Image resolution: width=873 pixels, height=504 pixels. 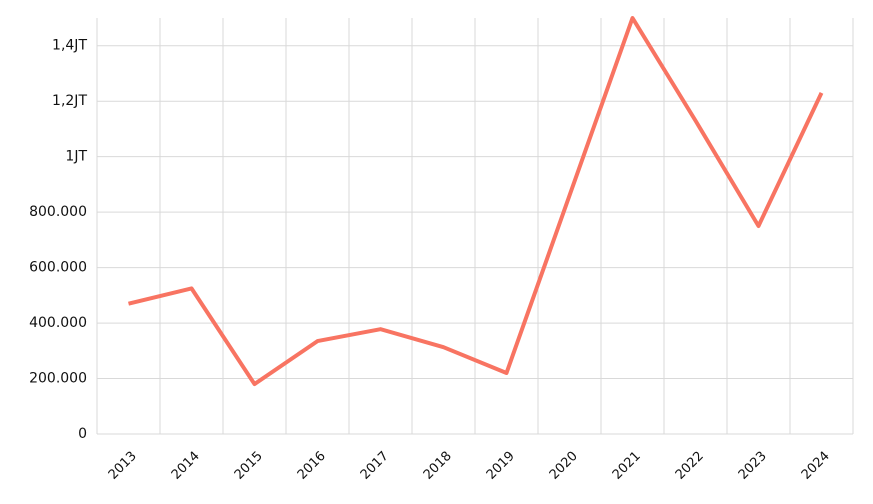 What do you see at coordinates (58, 268) in the screenshot?
I see `y-tick-label: 600.000` at bounding box center [58, 268].